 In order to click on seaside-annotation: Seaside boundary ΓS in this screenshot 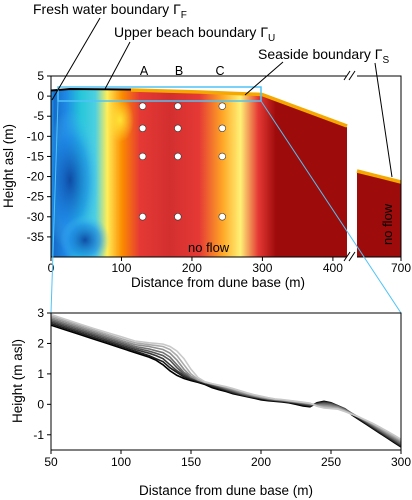, I will do `click(318, 112)`.